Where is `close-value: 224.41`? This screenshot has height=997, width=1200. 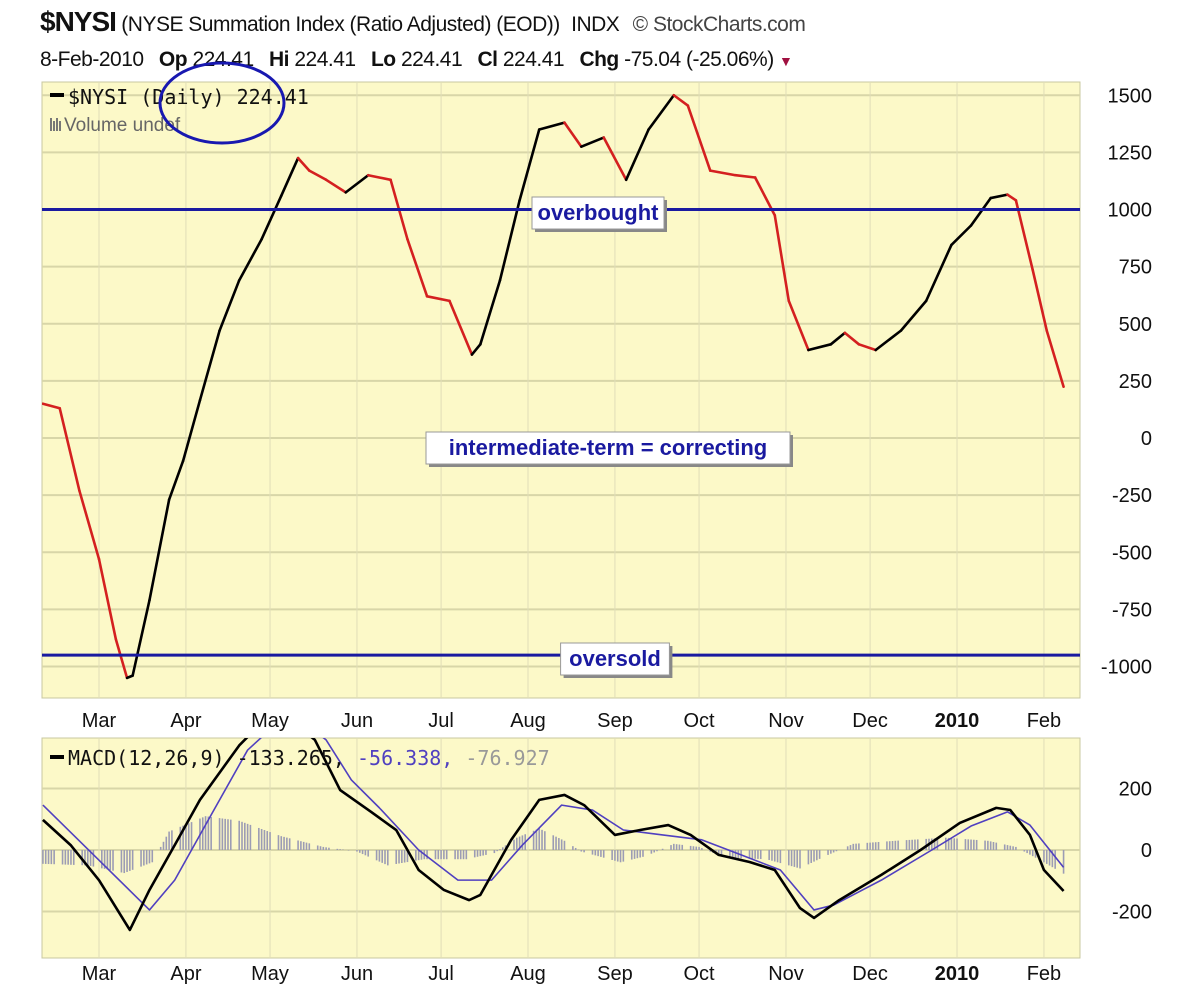 close-value: 224.41 is located at coordinates (533, 59).